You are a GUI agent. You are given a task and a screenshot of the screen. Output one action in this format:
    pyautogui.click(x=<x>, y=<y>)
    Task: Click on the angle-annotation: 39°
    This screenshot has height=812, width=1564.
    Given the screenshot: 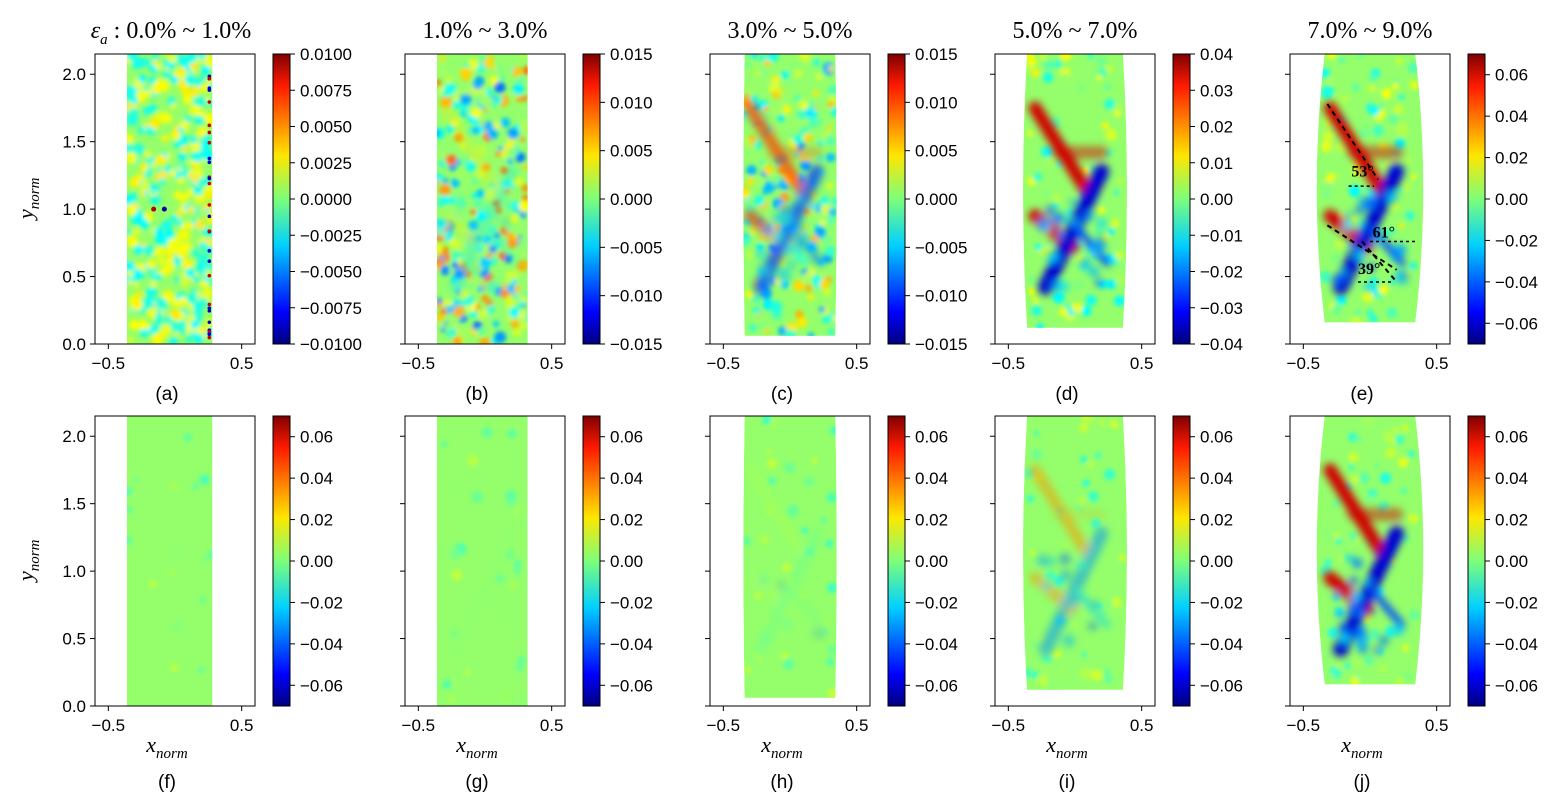 What is the action you would take?
    pyautogui.click(x=1369, y=269)
    